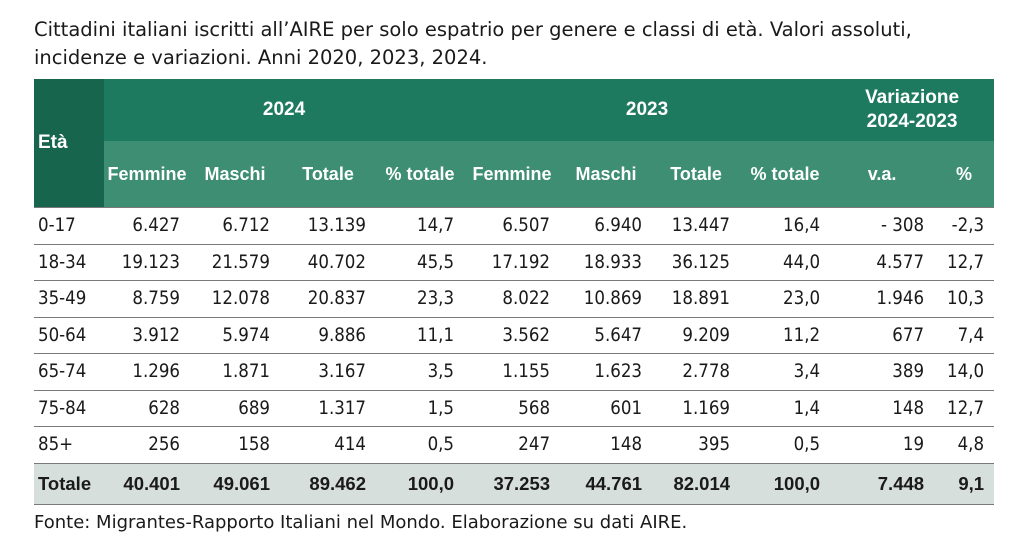 The image size is (1024, 553). I want to click on value-cell: 9.886, so click(328, 335).